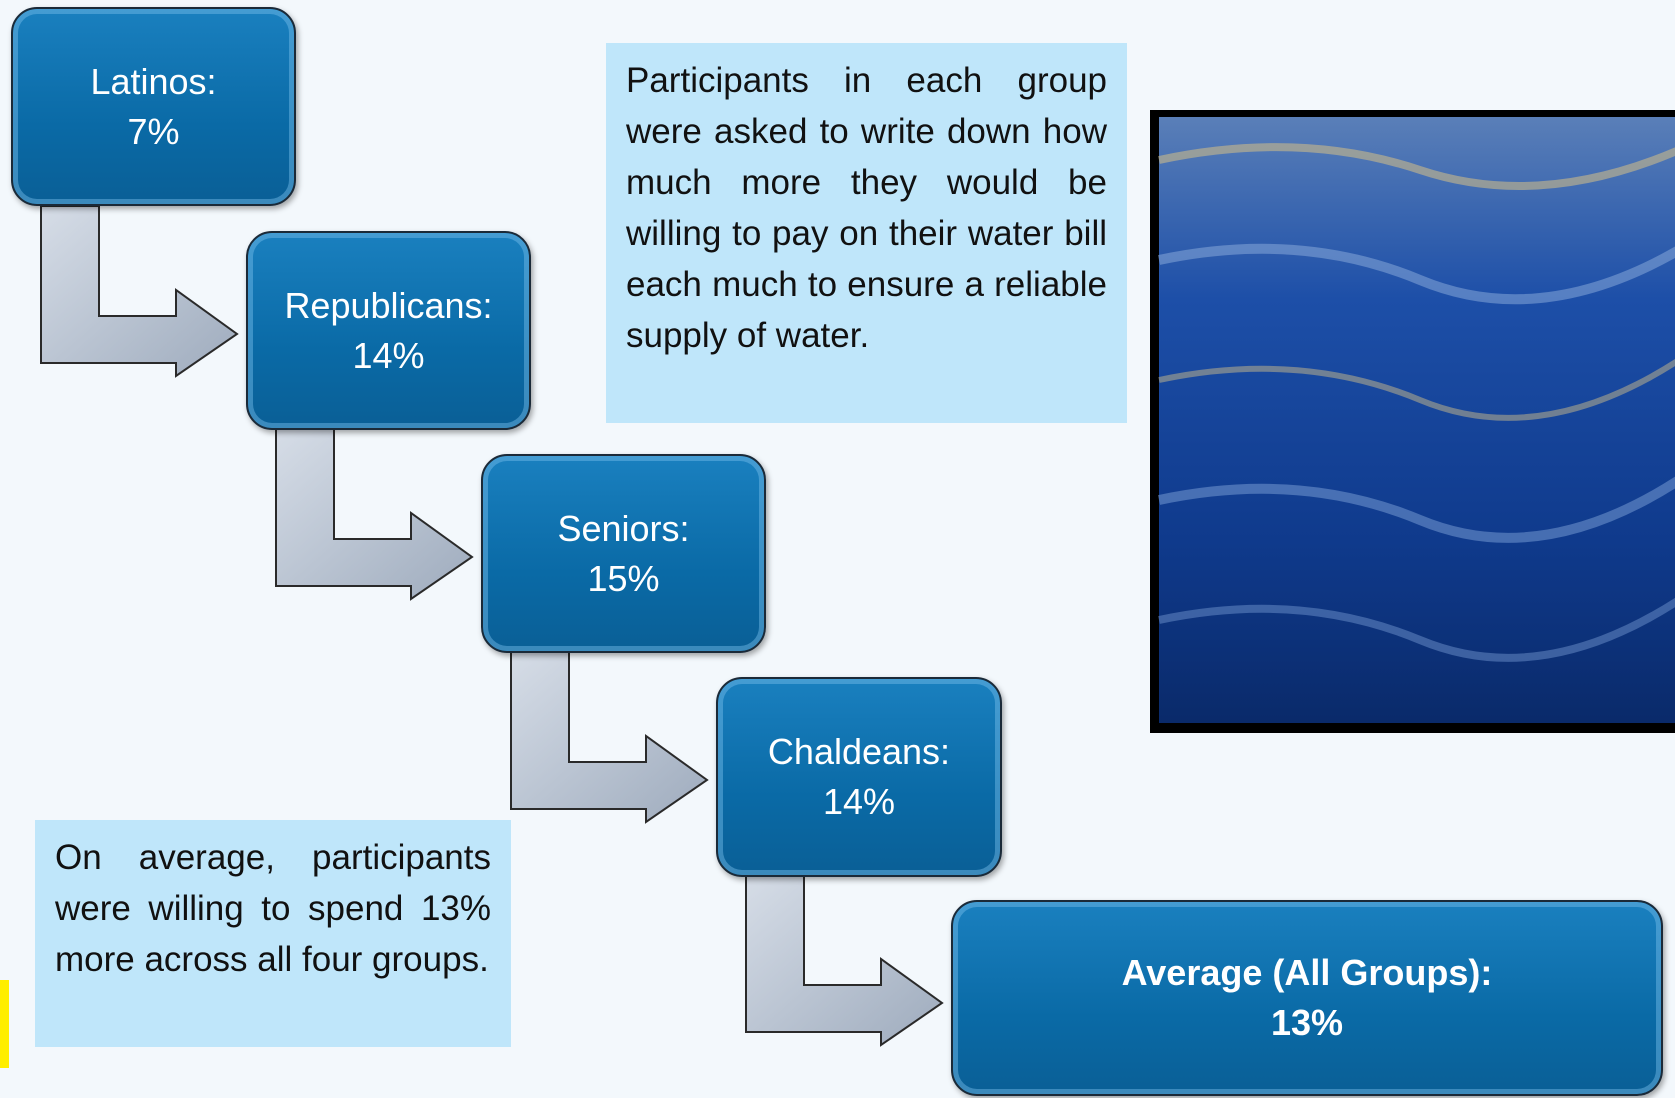  I want to click on step-label: Chaldeans:, so click(859, 751).